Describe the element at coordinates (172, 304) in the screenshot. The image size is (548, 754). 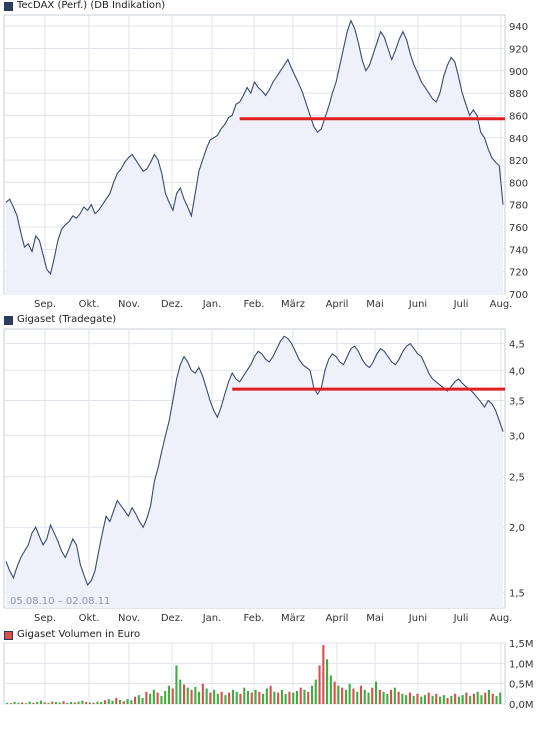
I see `tecdax-xtick-label: Dez.` at that location.